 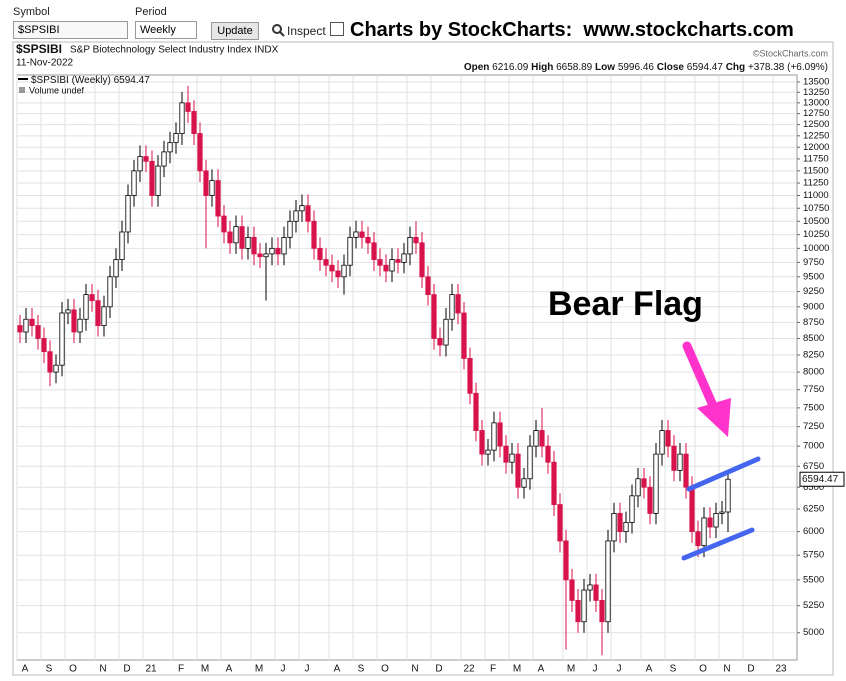 I want to click on y-tick-label: 7750, so click(x=813, y=389).